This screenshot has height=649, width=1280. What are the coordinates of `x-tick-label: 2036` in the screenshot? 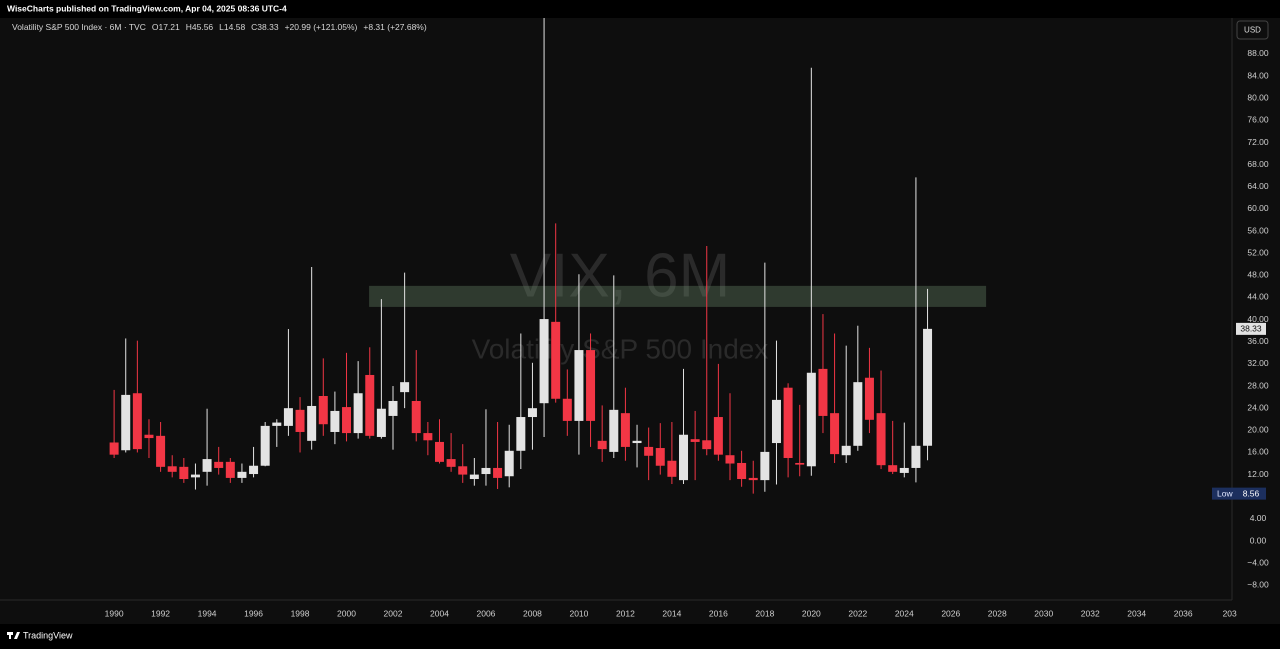 It's located at (1183, 613).